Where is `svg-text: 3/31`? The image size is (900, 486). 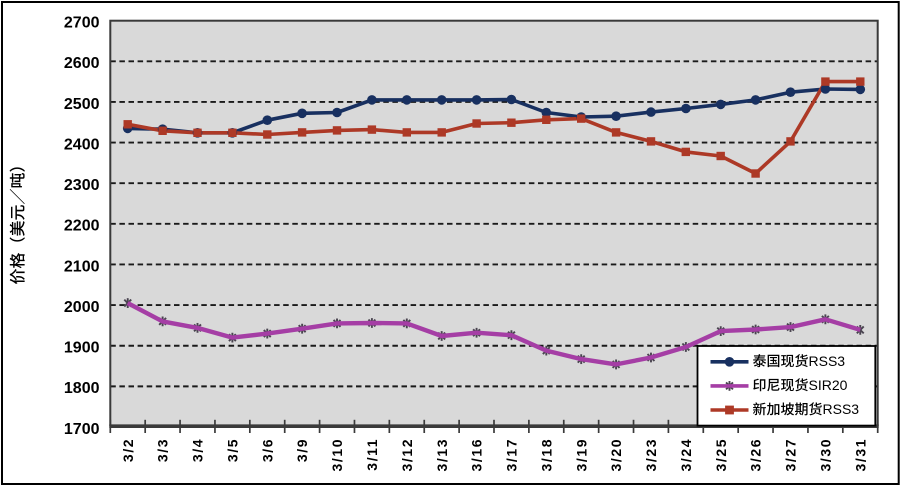 svg-text: 3/31 is located at coordinates (860, 455).